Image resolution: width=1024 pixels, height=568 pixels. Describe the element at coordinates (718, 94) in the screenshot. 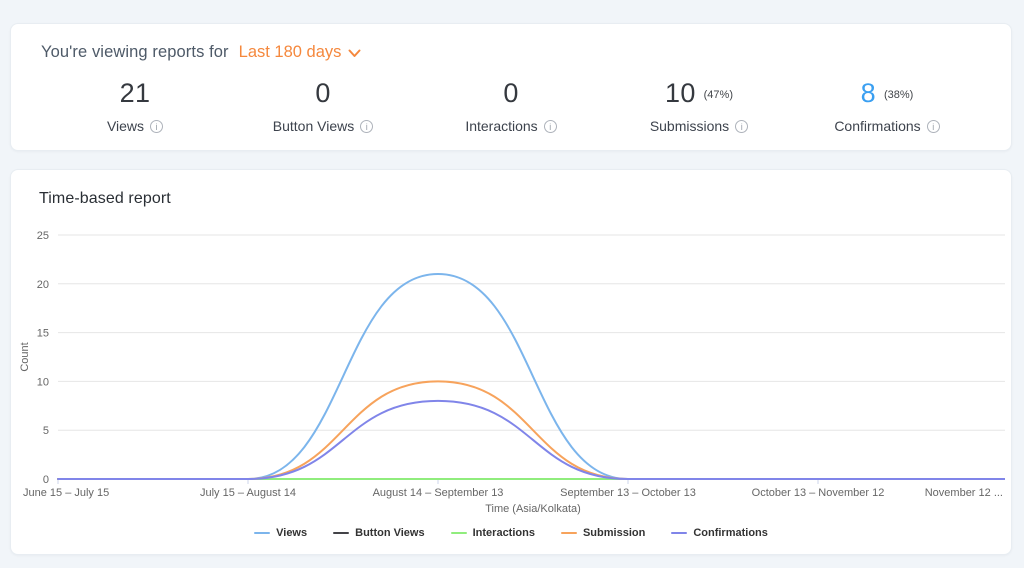

I see `stat-percent: (47%)` at that location.